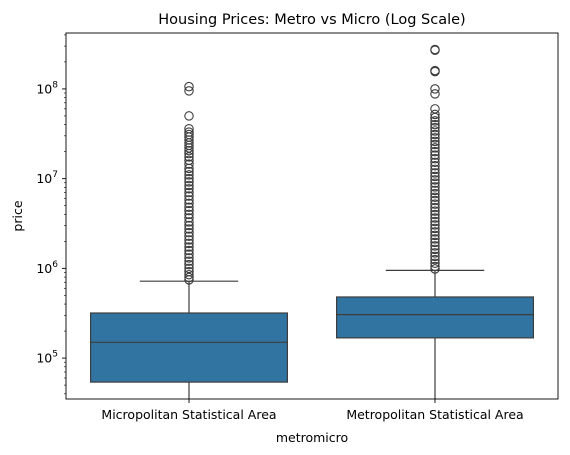 The width and height of the screenshot is (570, 455). Describe the element at coordinates (17, 215) in the screenshot. I see `y-axis-label: price` at that location.